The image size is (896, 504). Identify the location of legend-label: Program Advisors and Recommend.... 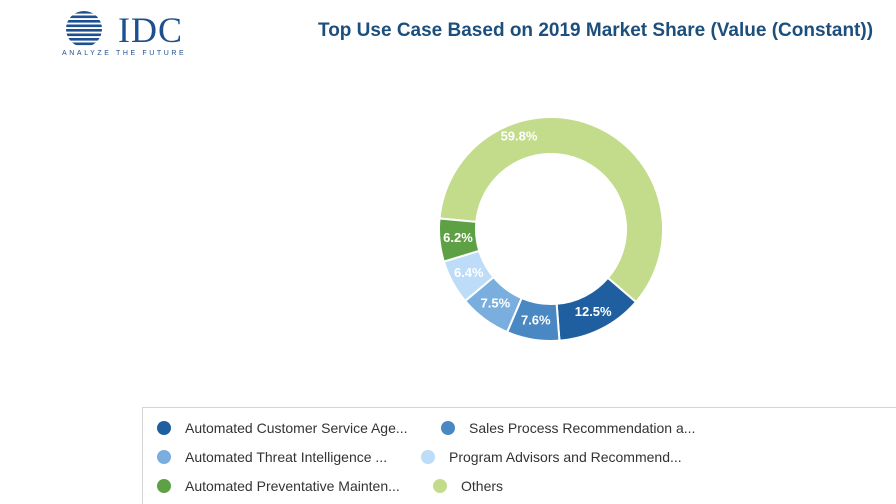
(565, 457).